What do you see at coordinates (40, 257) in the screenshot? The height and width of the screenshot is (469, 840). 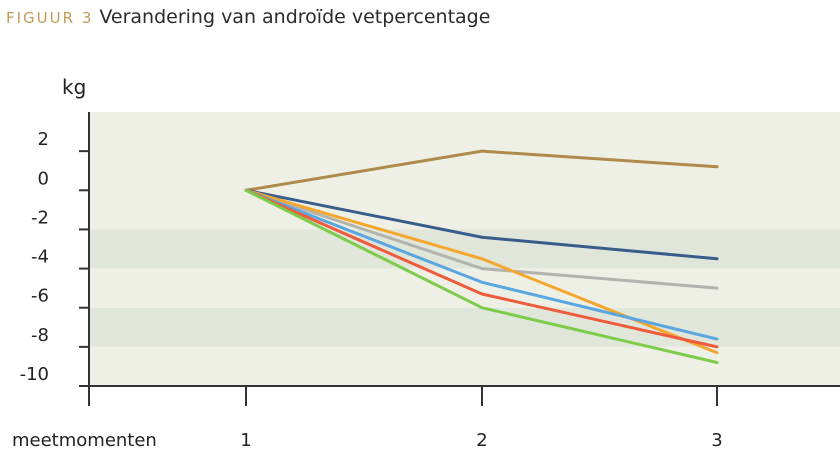 I see `y-tick-label: -4` at bounding box center [40, 257].